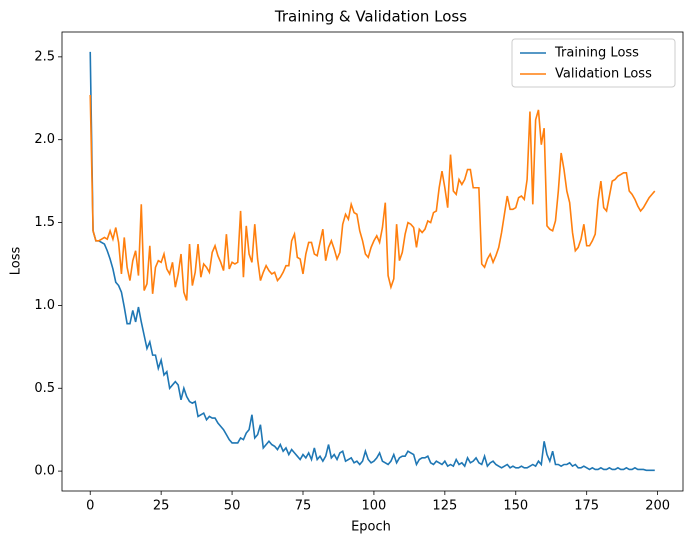 The width and height of the screenshot is (691, 545). What do you see at coordinates (374, 506) in the screenshot?
I see `x-tick-label: 100` at bounding box center [374, 506].